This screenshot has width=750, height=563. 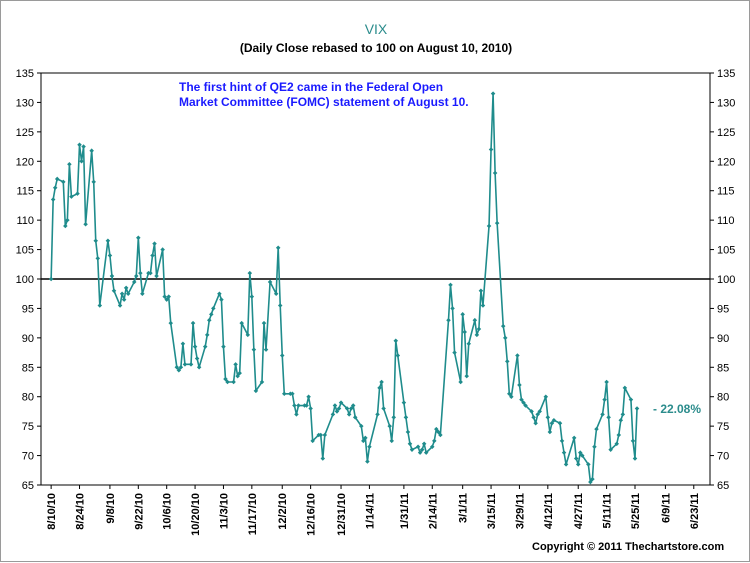 What do you see at coordinates (723, 457) in the screenshot?
I see `y-tick-label-right: 70` at bounding box center [723, 457].